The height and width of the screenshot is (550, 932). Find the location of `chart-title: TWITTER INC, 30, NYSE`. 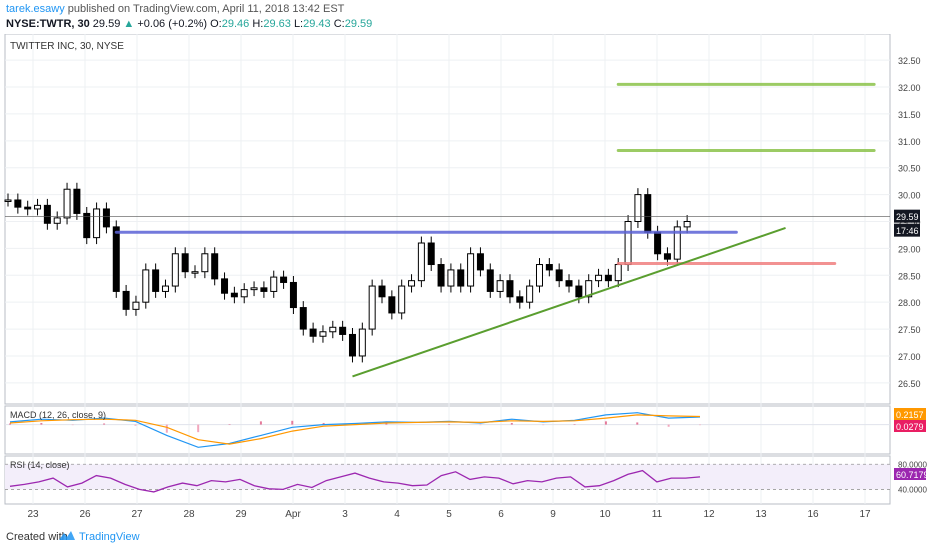

chart-title: TWITTER INC, 30, NYSE is located at coordinates (67, 46).